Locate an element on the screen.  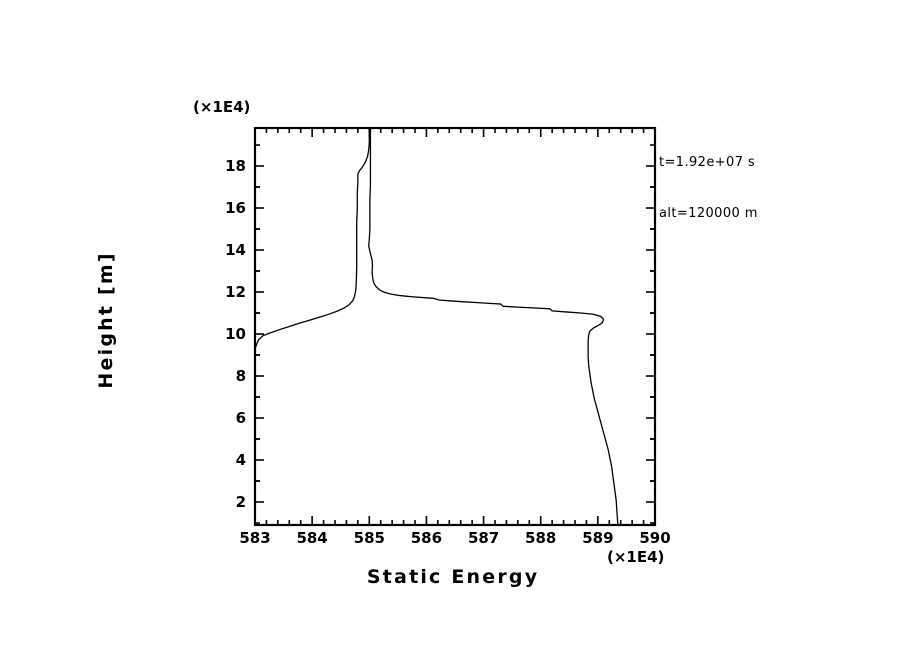
x-tick-label: 590 is located at coordinates (655, 538).